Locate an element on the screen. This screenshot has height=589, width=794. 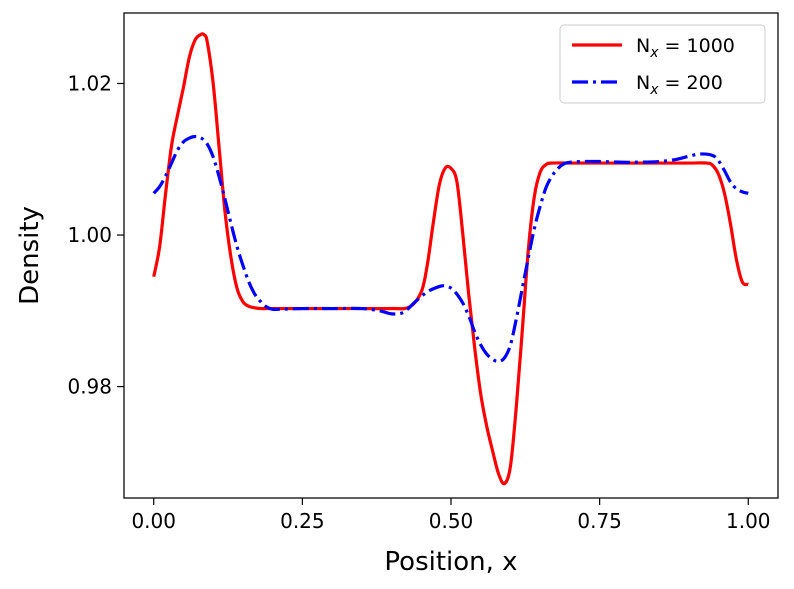
y-ticks: 0.98 1.00 1.02 is located at coordinates (95, 235).